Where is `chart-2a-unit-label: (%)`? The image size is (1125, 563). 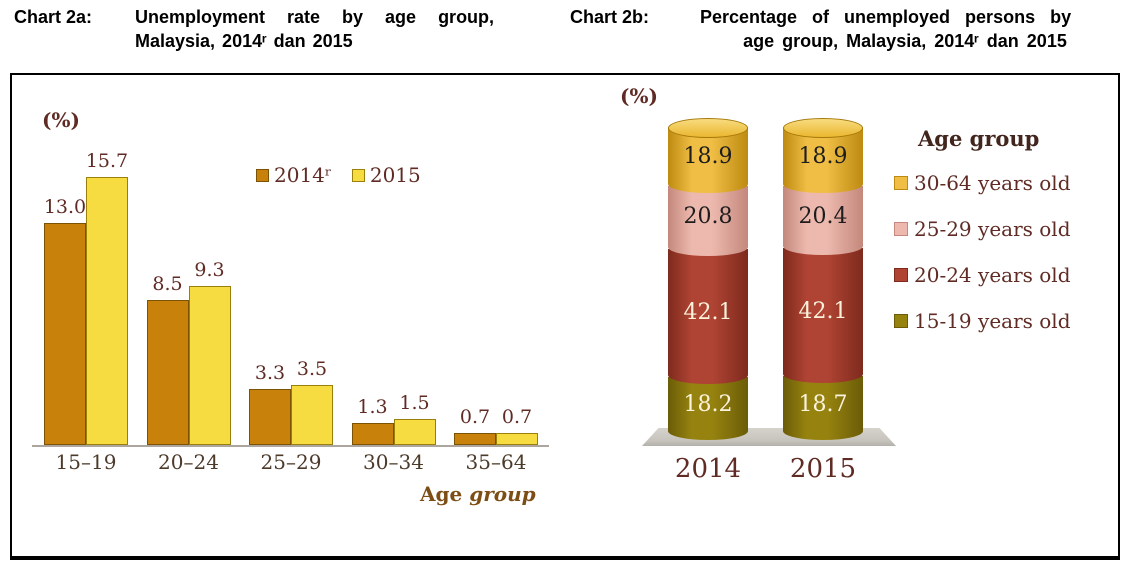
chart-2a-unit-label: (%) is located at coordinates (61, 120).